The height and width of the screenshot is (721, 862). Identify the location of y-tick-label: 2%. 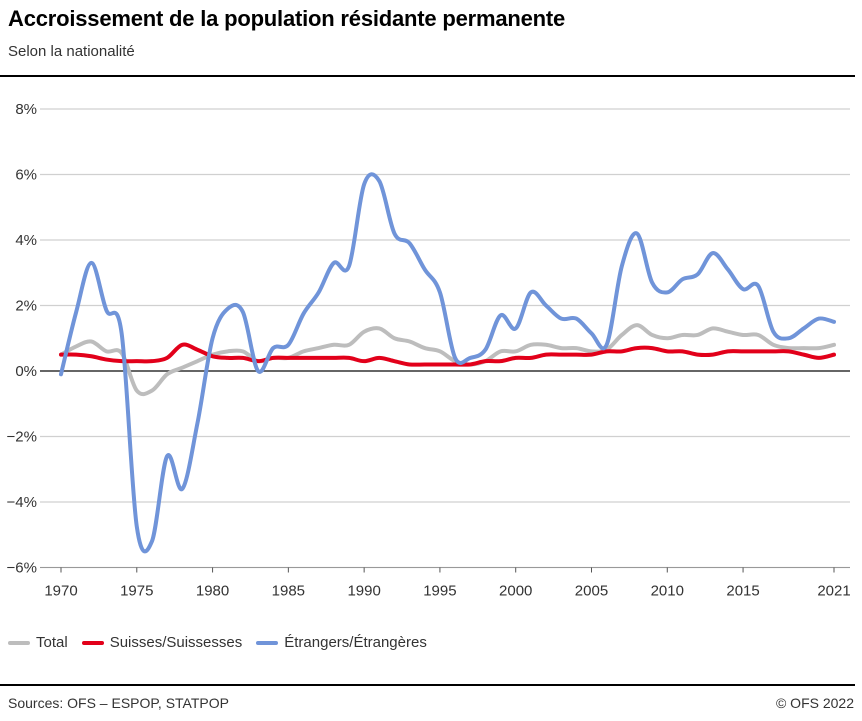
(26, 306).